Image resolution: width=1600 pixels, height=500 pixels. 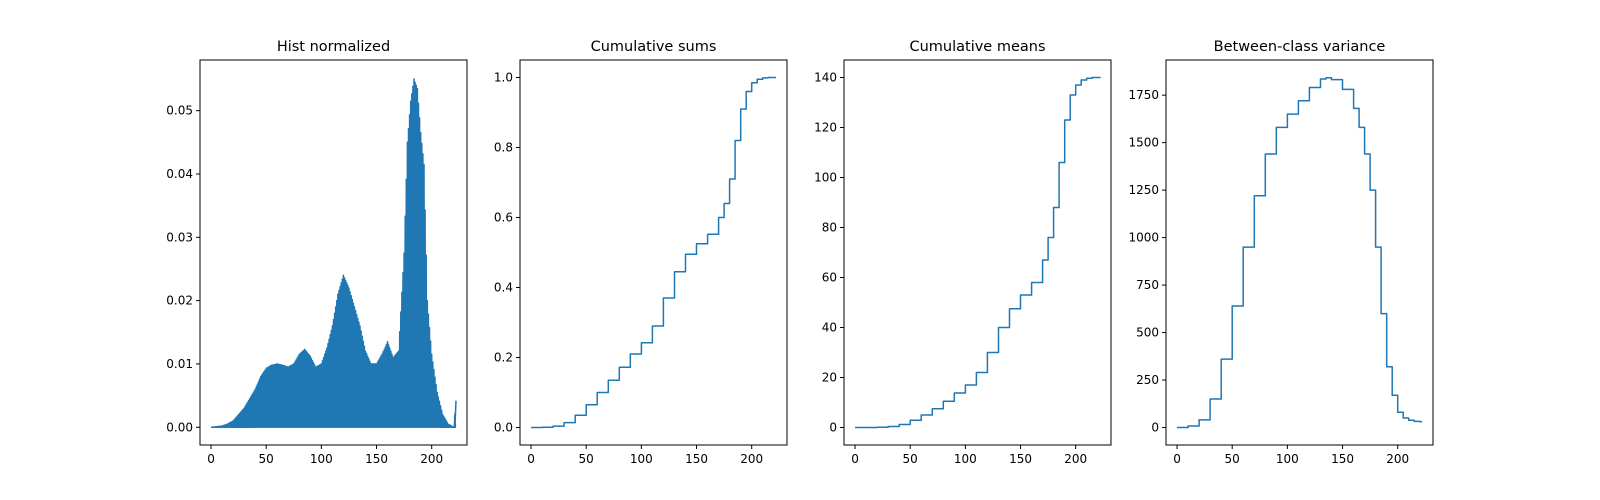 What do you see at coordinates (179, 237) in the screenshot?
I see `y-tick-label: 0.03` at bounding box center [179, 237].